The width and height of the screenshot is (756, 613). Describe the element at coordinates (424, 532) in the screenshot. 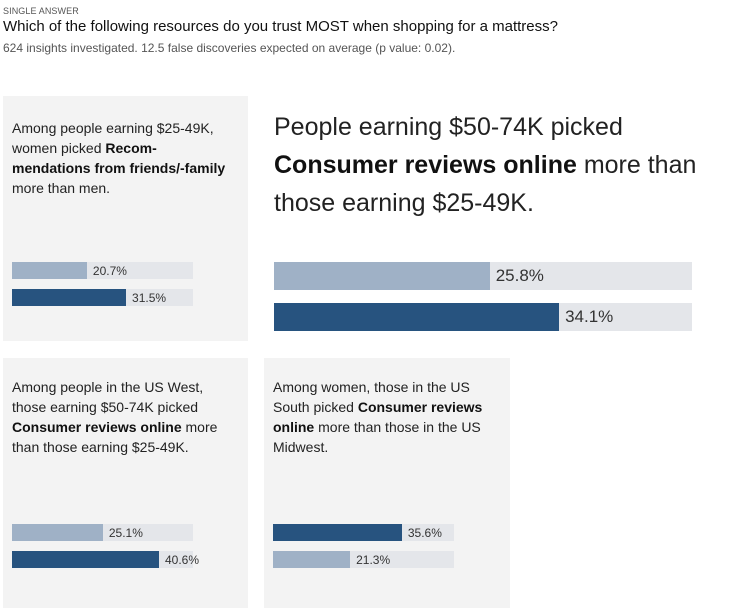

I see `bar-label: 35.6%` at that location.